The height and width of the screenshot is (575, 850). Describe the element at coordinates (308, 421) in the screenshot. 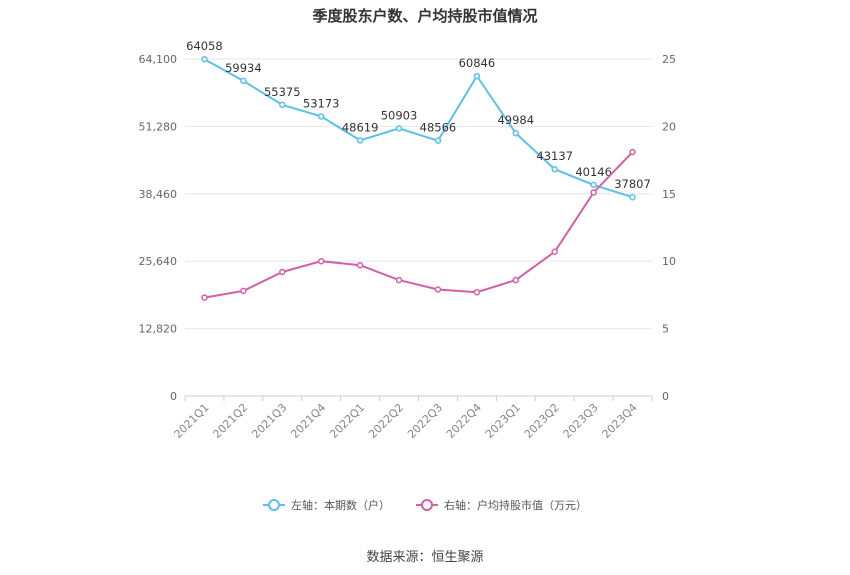

I see `x-axis-tick-label: 2021Q4` at that location.